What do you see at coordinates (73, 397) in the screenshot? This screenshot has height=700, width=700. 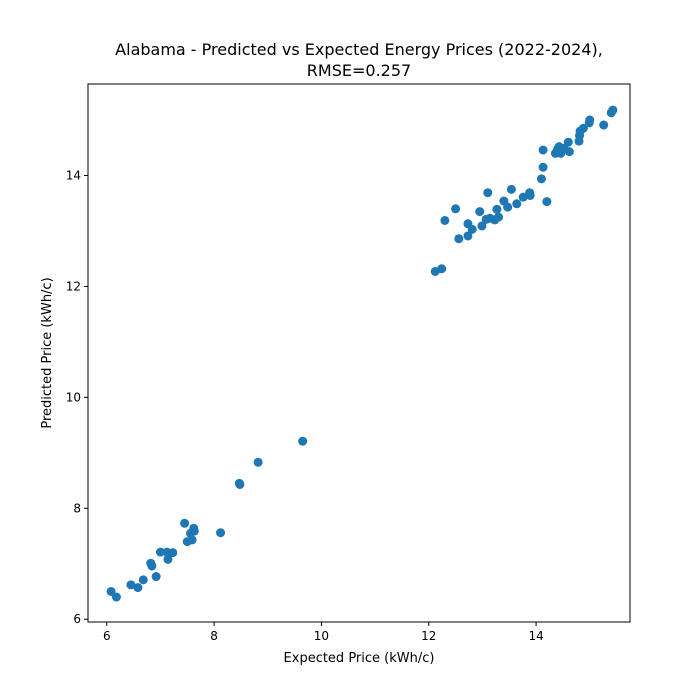 I see `y-tick-label: 10` at bounding box center [73, 397].